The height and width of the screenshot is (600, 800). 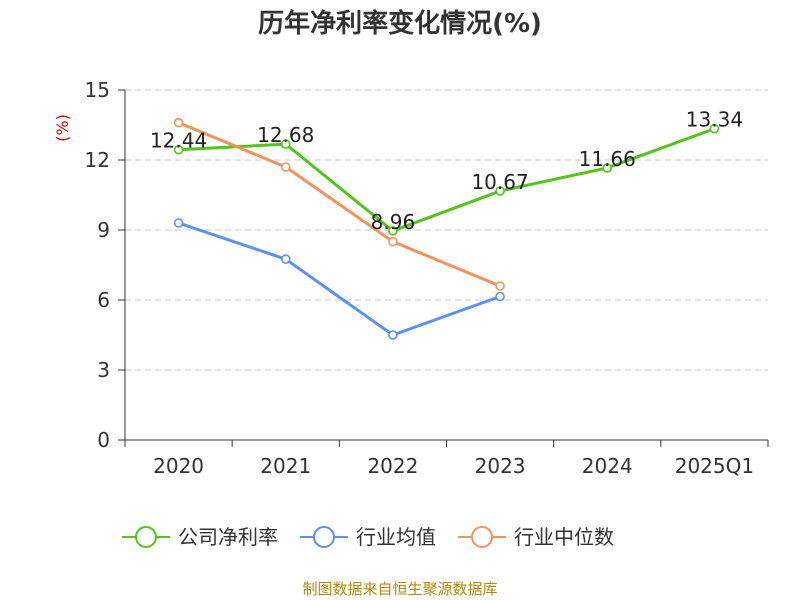 I want to click on y-tick-label: 15, so click(x=97, y=90).